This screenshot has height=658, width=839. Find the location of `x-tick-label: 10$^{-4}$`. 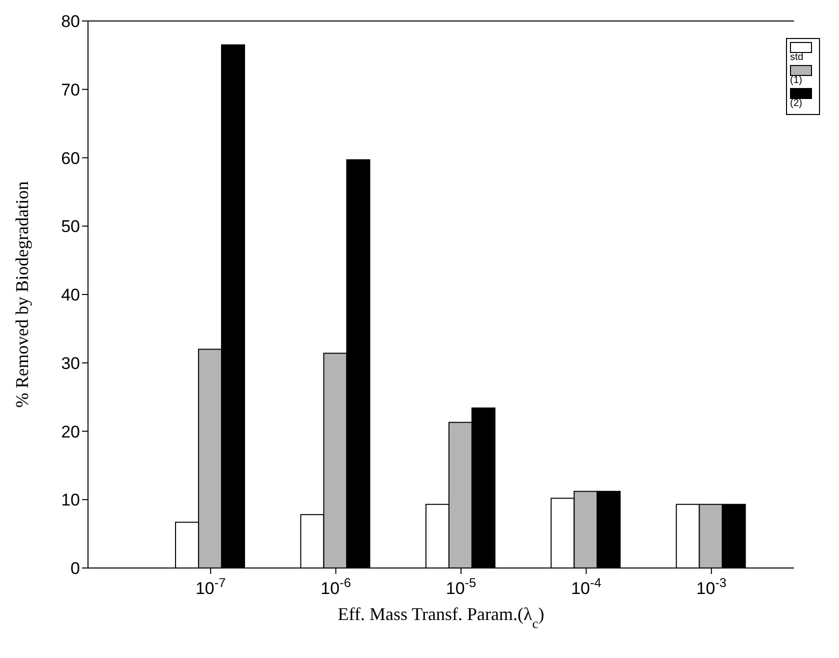

x-tick-label: 10$^{-4}$ is located at coordinates (586, 586).